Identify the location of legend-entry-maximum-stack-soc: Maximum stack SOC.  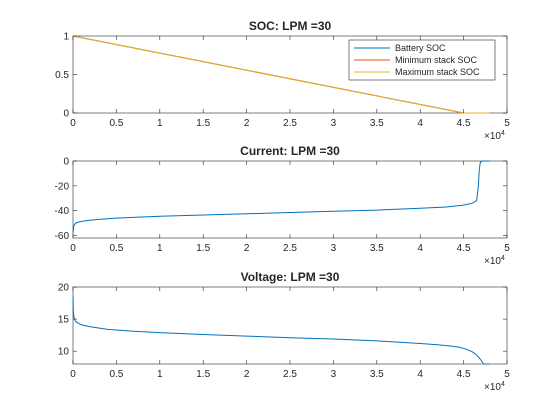
(437, 72).